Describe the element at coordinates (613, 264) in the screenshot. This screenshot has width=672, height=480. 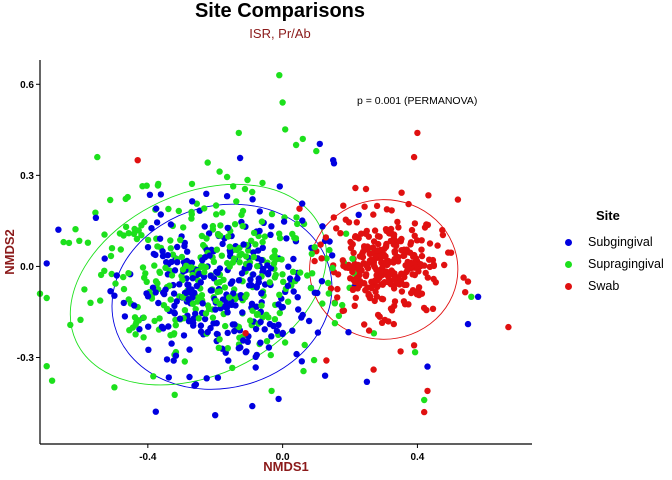
I see `legend-item-supragingival: Supragingival` at that location.